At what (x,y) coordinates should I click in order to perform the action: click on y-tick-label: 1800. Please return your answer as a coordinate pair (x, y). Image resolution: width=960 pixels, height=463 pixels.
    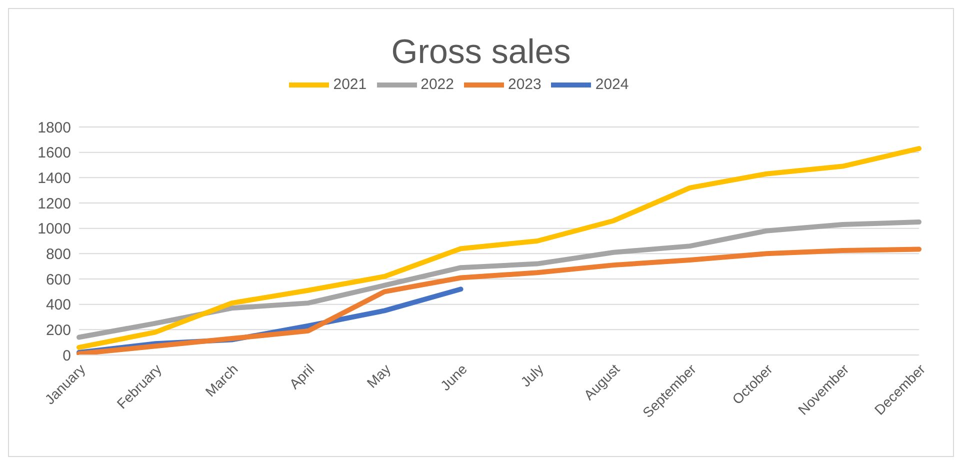
    Looking at the image, I should click on (54, 127).